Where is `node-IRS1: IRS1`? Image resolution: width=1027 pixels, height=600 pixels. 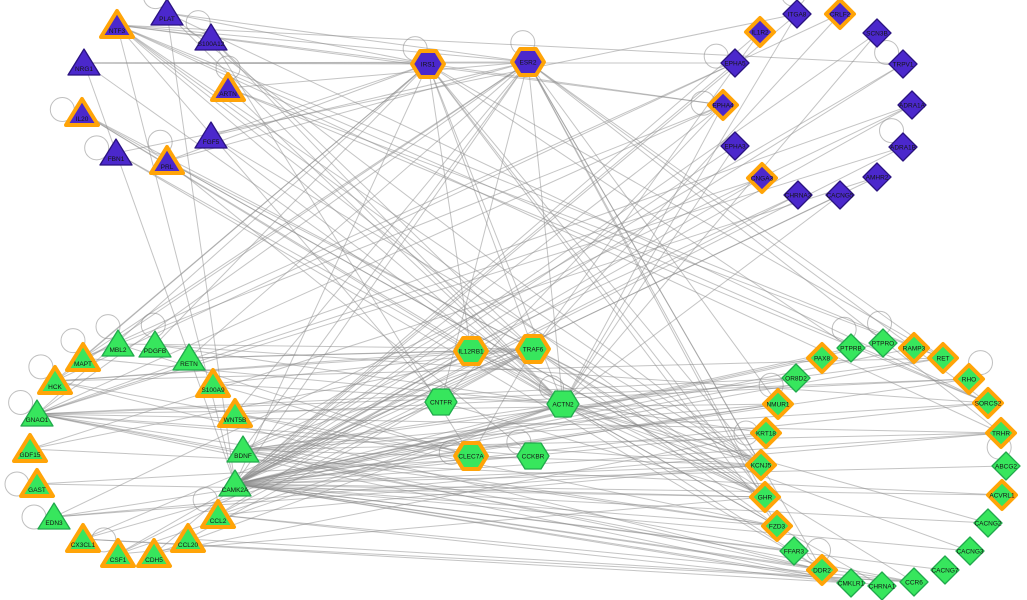 node-IRS1: IRS1 is located at coordinates (428, 64).